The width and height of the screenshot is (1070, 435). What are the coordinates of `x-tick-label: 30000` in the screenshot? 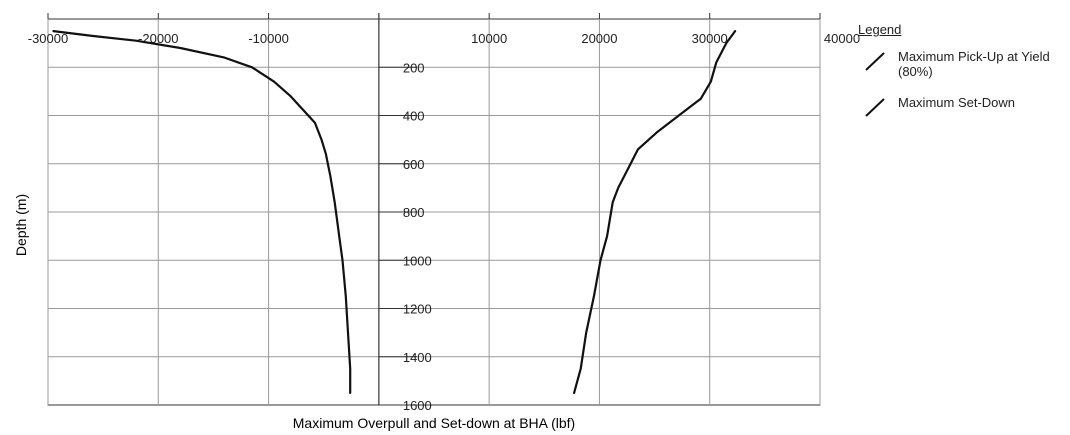 It's located at (710, 38).